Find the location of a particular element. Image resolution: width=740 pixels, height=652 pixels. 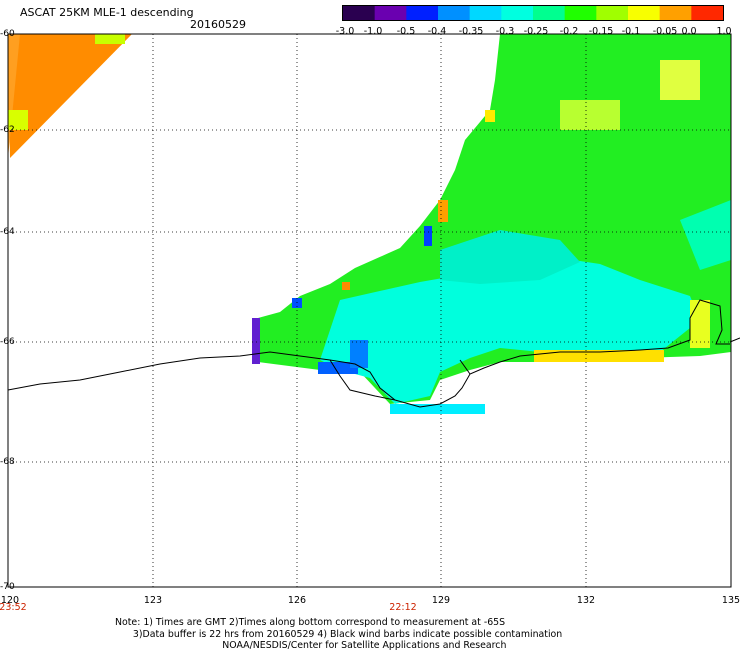

colorbar-label: 0.0 is located at coordinates (689, 31).